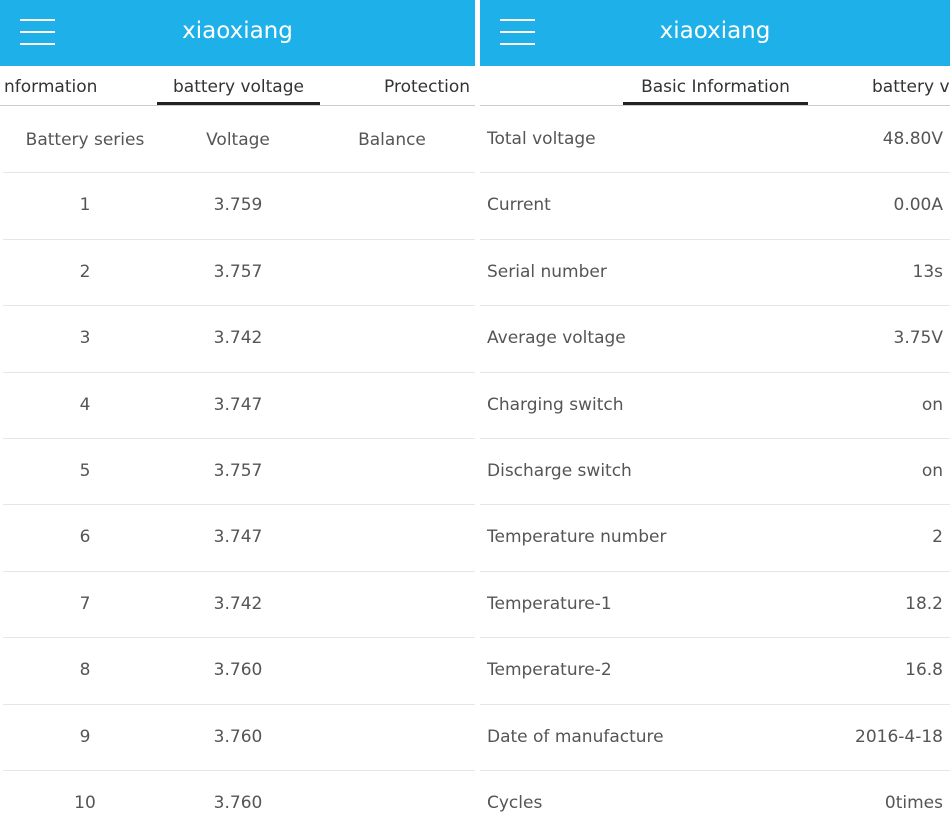 Image resolution: width=950 pixels, height=831 pixels. Describe the element at coordinates (541, 139) in the screenshot. I see `info-label: Total voltage` at that location.